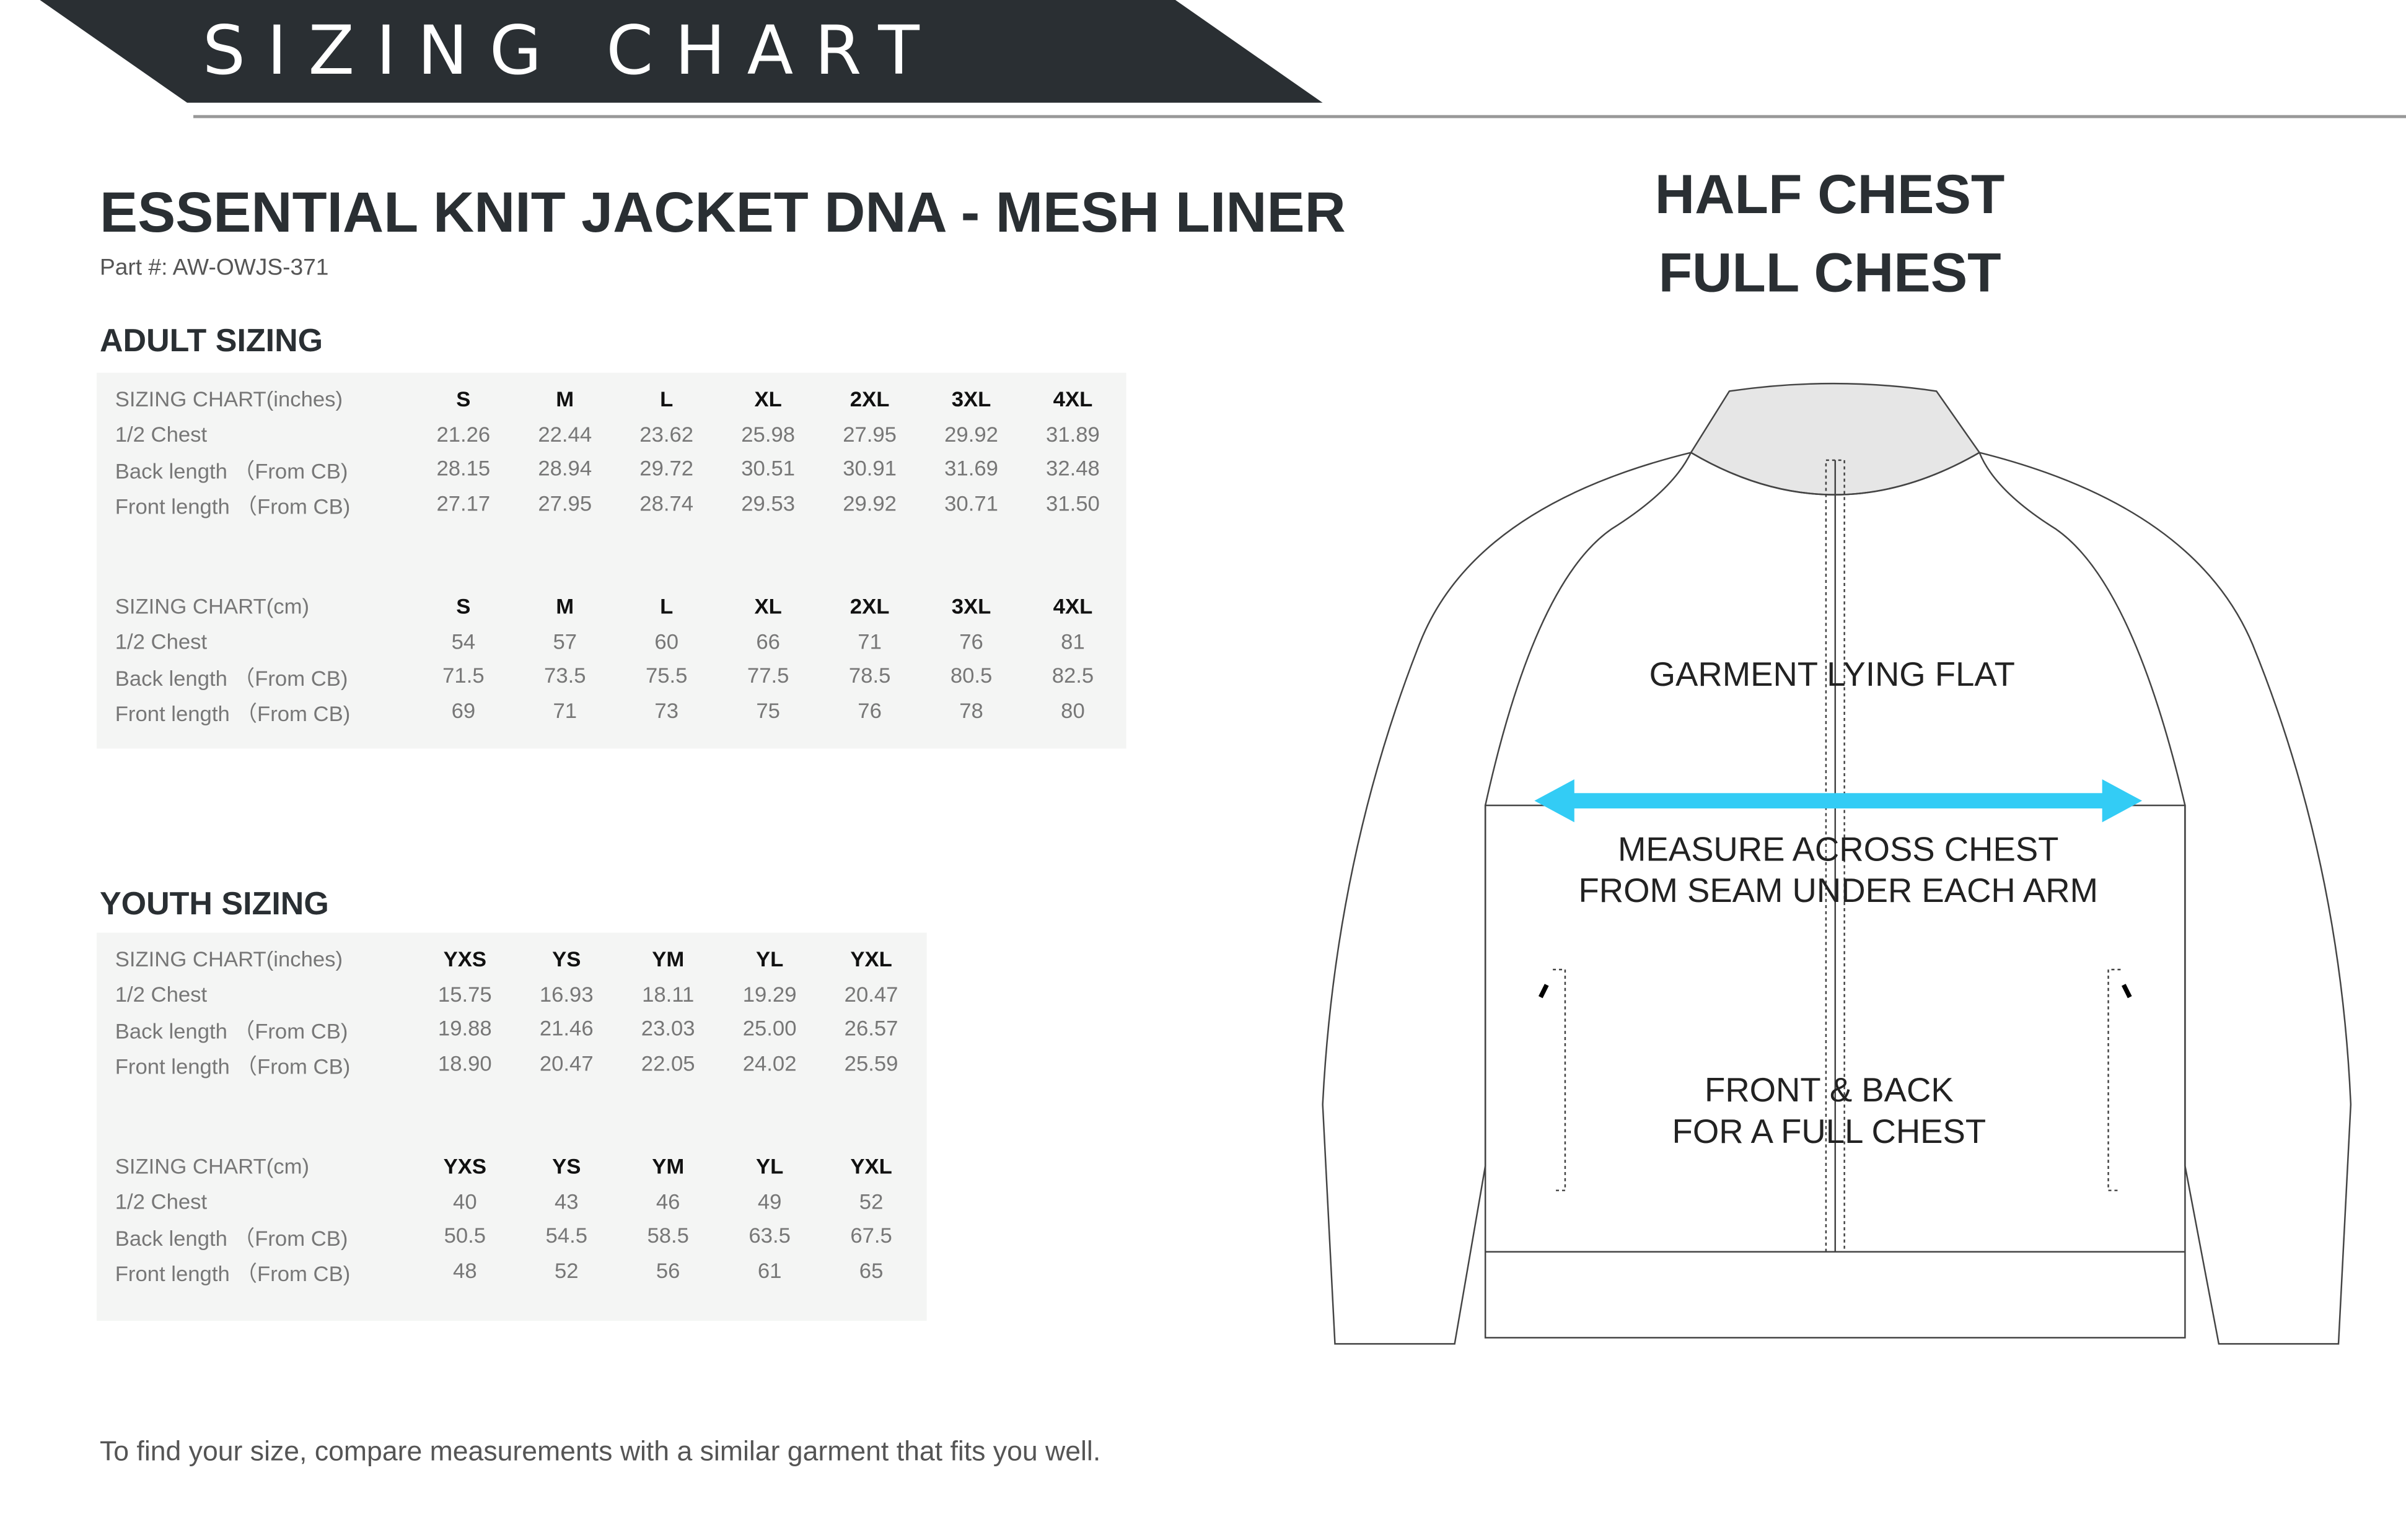  I want to click on cell-value: 75, so click(768, 709).